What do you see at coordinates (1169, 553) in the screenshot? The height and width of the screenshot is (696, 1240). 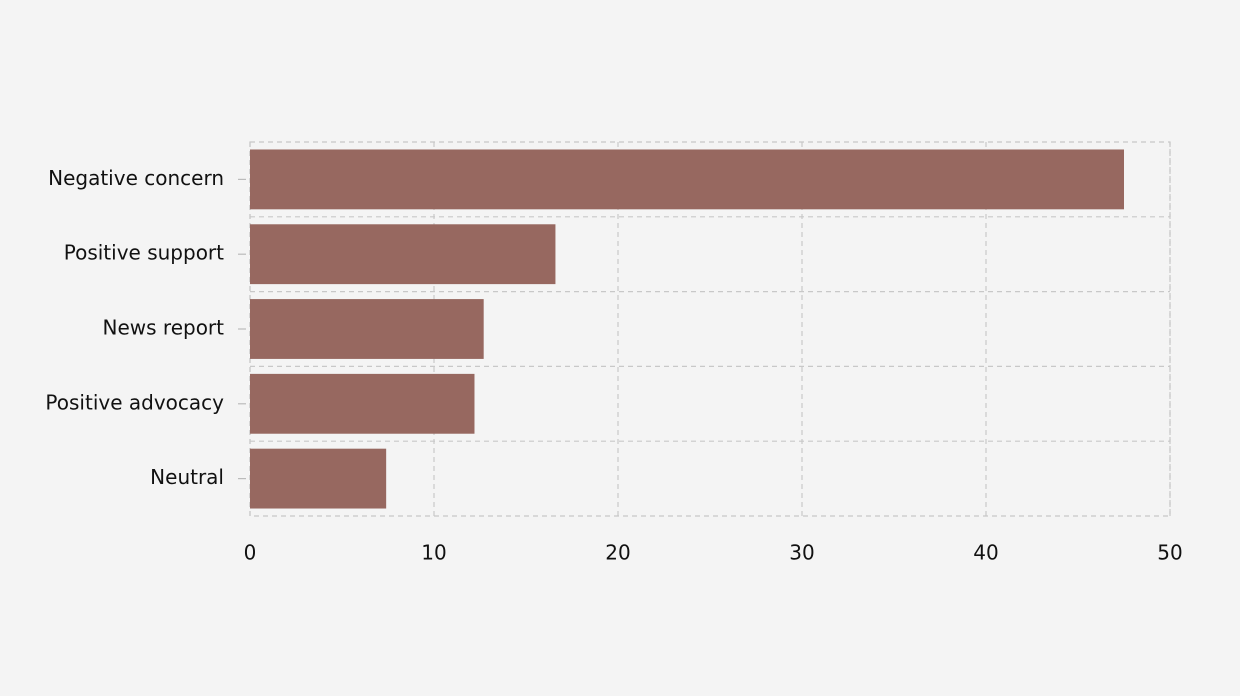 I see `x-tick-label: 50` at bounding box center [1169, 553].